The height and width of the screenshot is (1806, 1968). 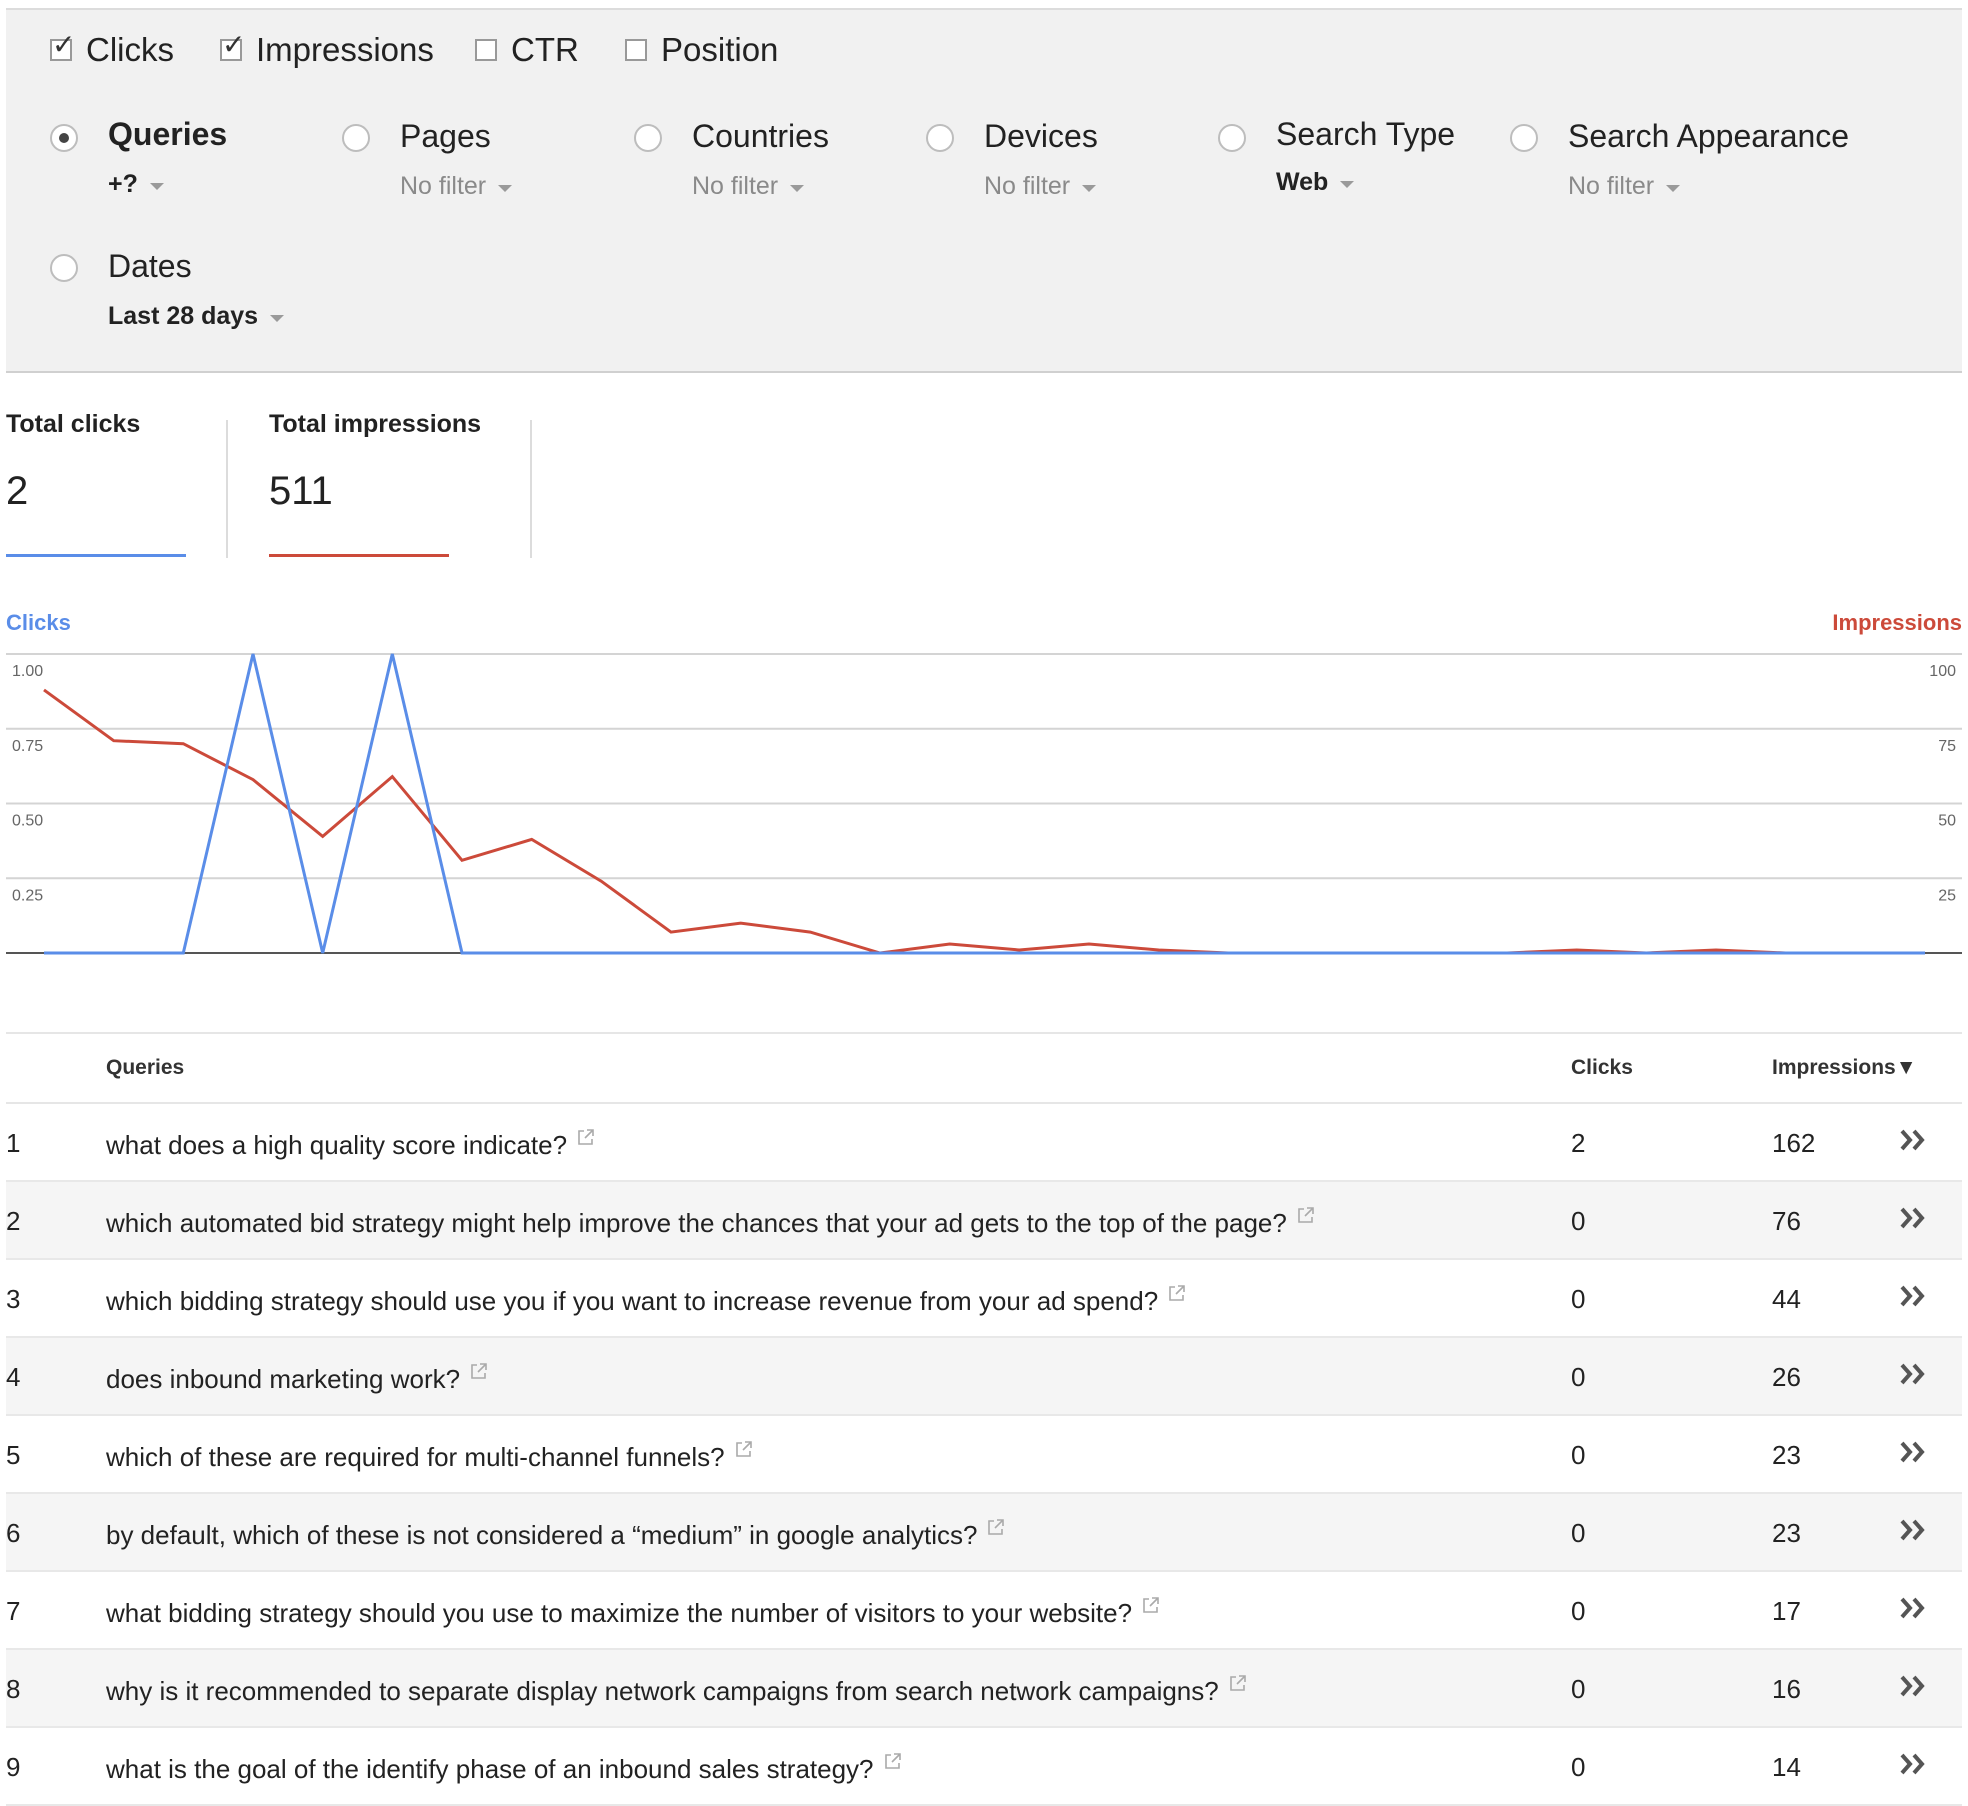 What do you see at coordinates (112, 50) in the screenshot?
I see `metric-toggle-clicks: ✓ Clicks` at bounding box center [112, 50].